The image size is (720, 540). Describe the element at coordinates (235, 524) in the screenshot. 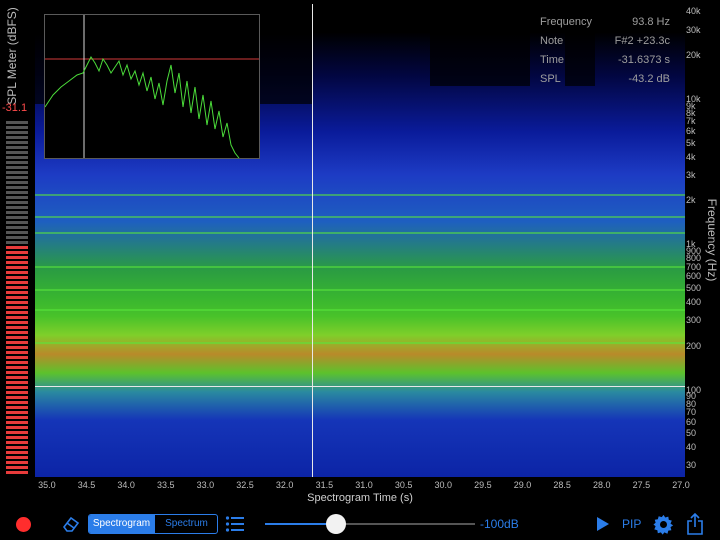

I see `list-icon` at that location.